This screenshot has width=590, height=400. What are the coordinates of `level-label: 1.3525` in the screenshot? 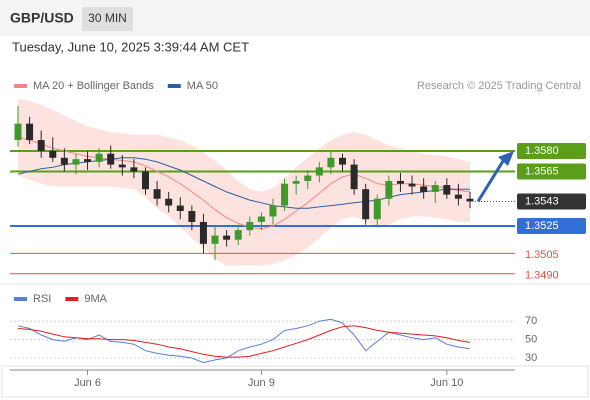 It's located at (542, 226).